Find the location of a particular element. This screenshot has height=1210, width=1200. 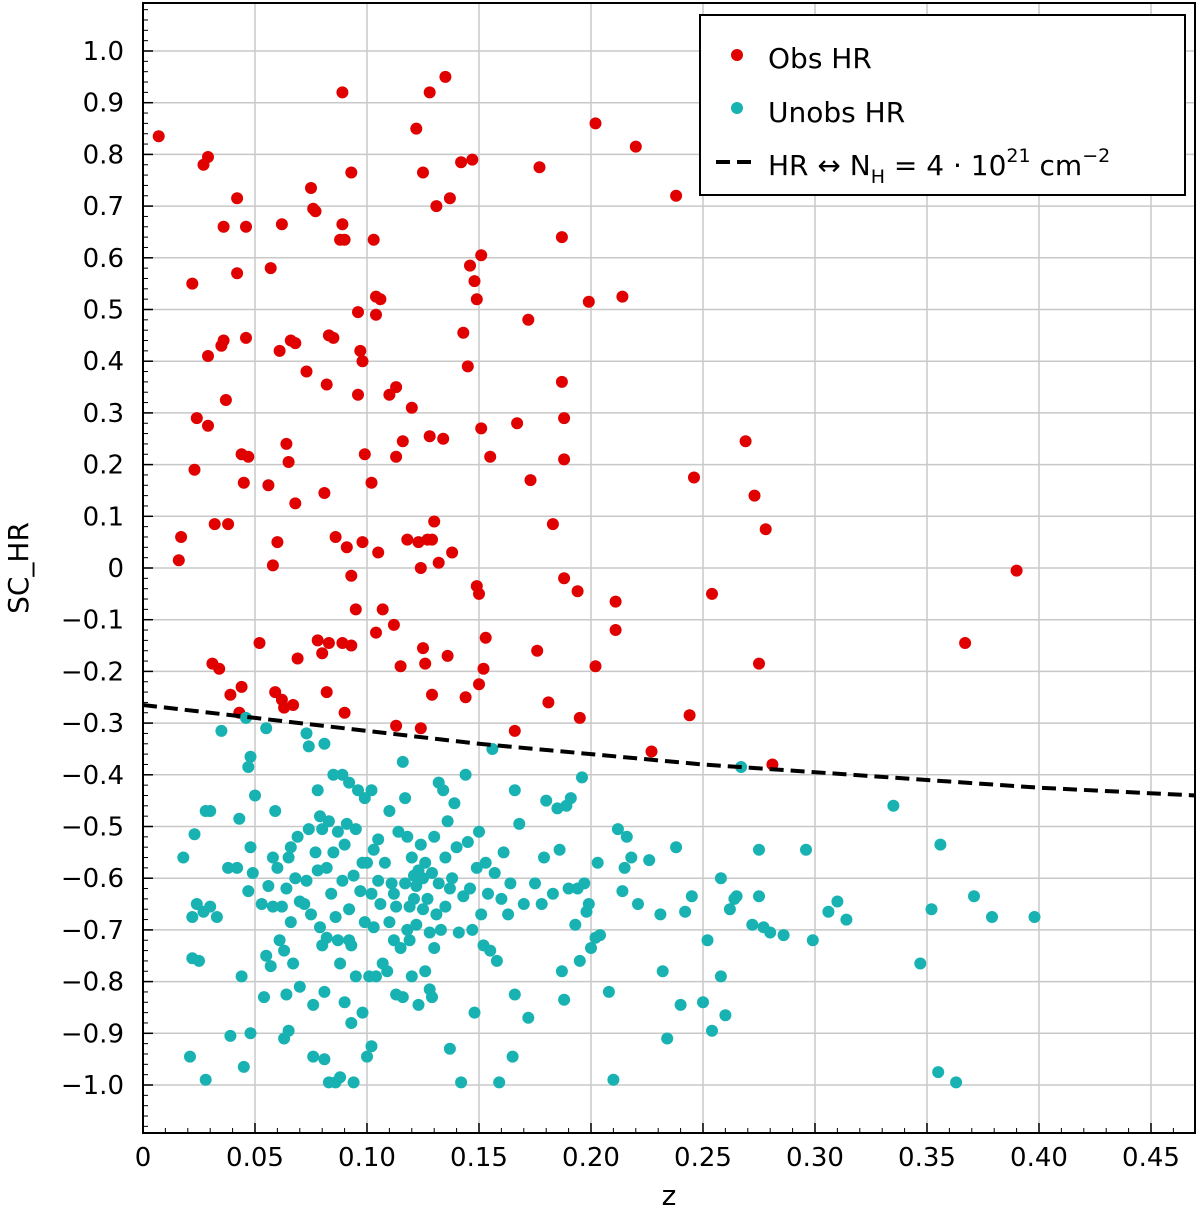

legend-line-label-unit-sup: −2 is located at coordinates (1096, 156).